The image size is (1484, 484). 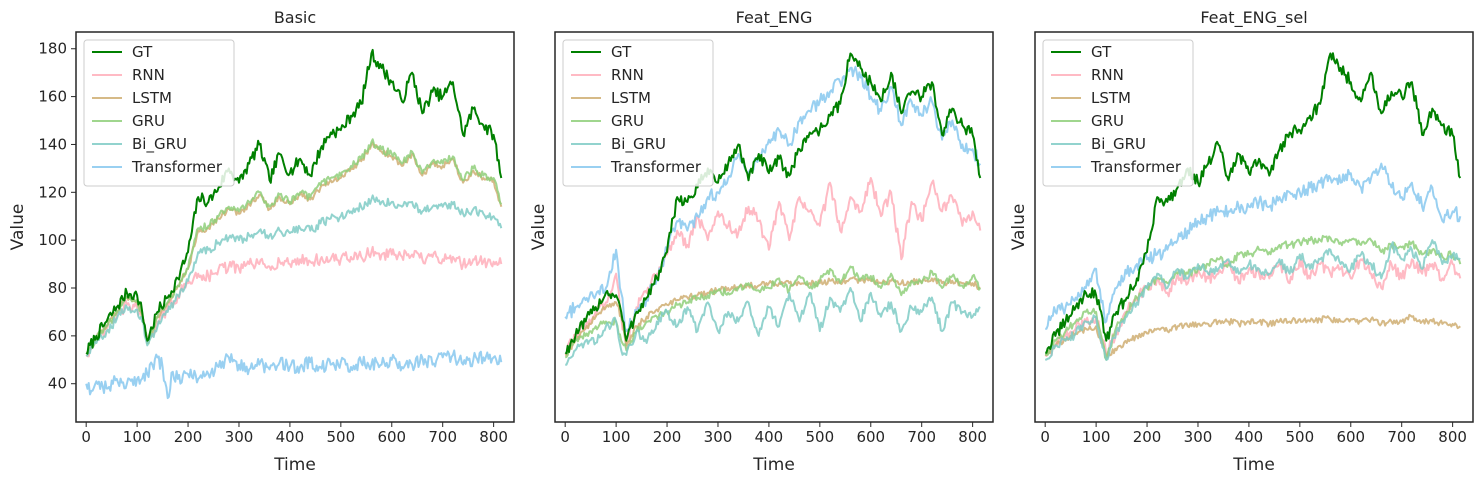 I want to click on y-tick-label: 140, so click(x=52, y=144).